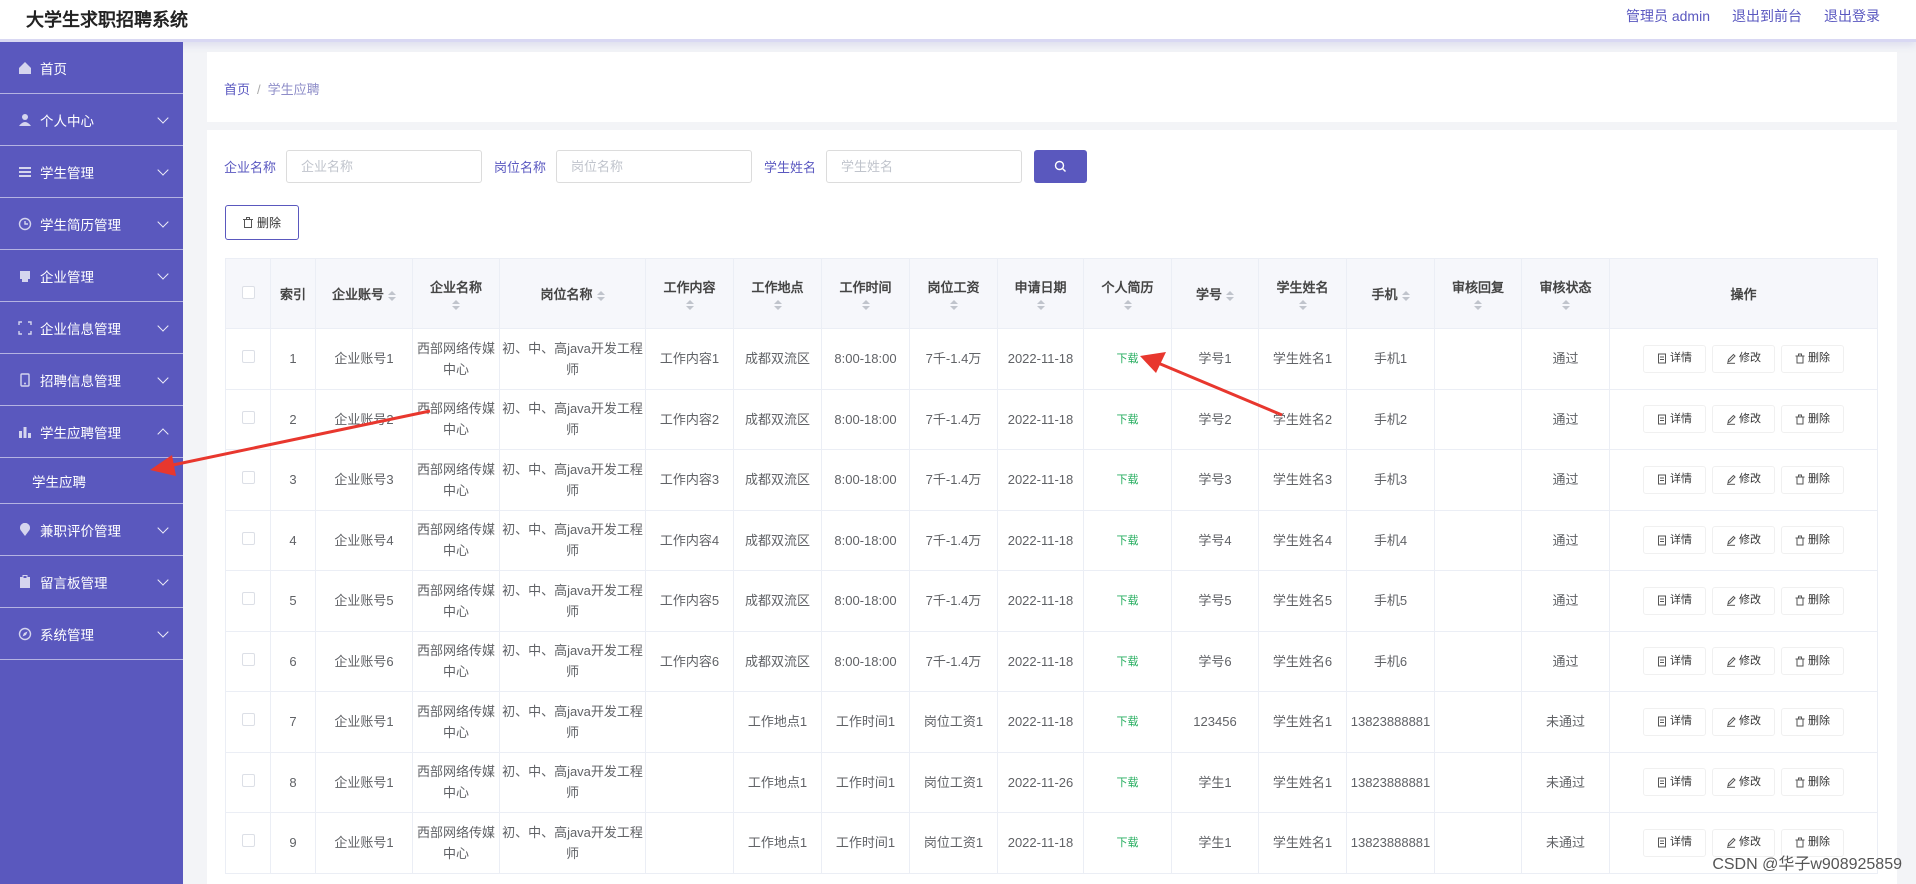 This screenshot has width=1916, height=884. What do you see at coordinates (364, 293) in the screenshot?
I see `column-header: 企业账号` at bounding box center [364, 293].